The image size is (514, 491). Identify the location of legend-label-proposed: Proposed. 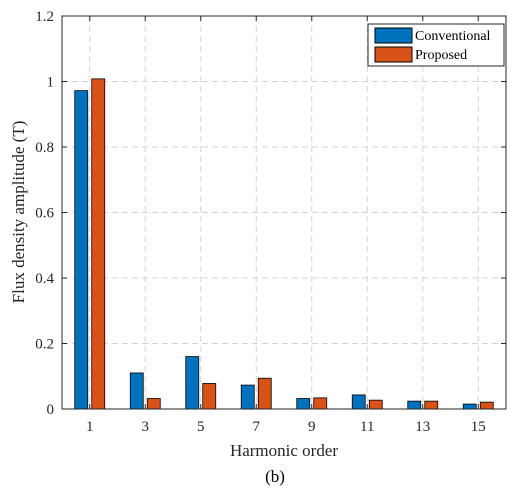
(441, 55).